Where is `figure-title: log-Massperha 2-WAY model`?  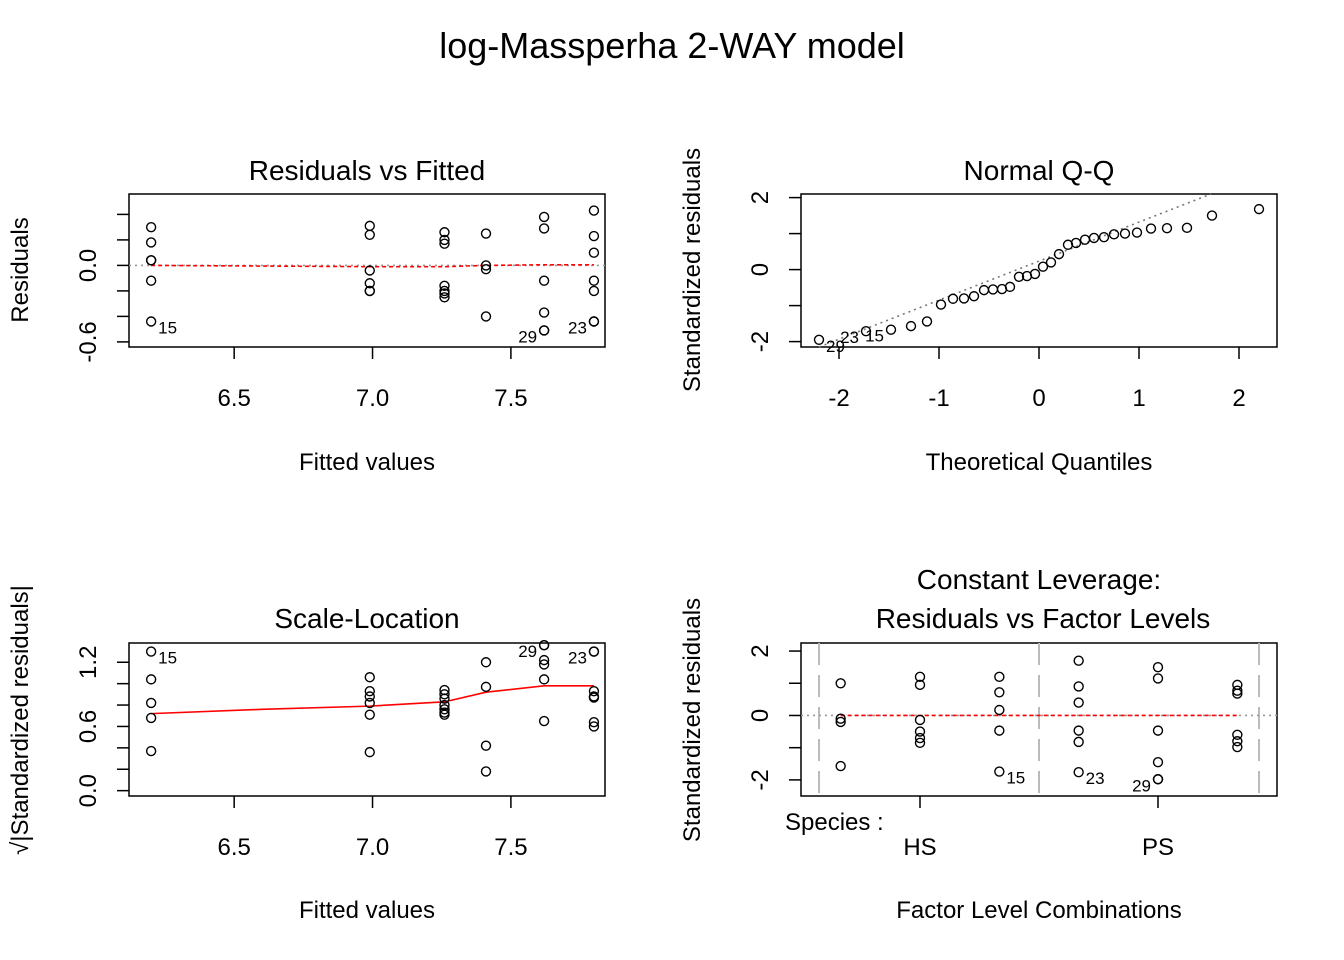
figure-title: log-Massperha 2-WAY model is located at coordinates (672, 45).